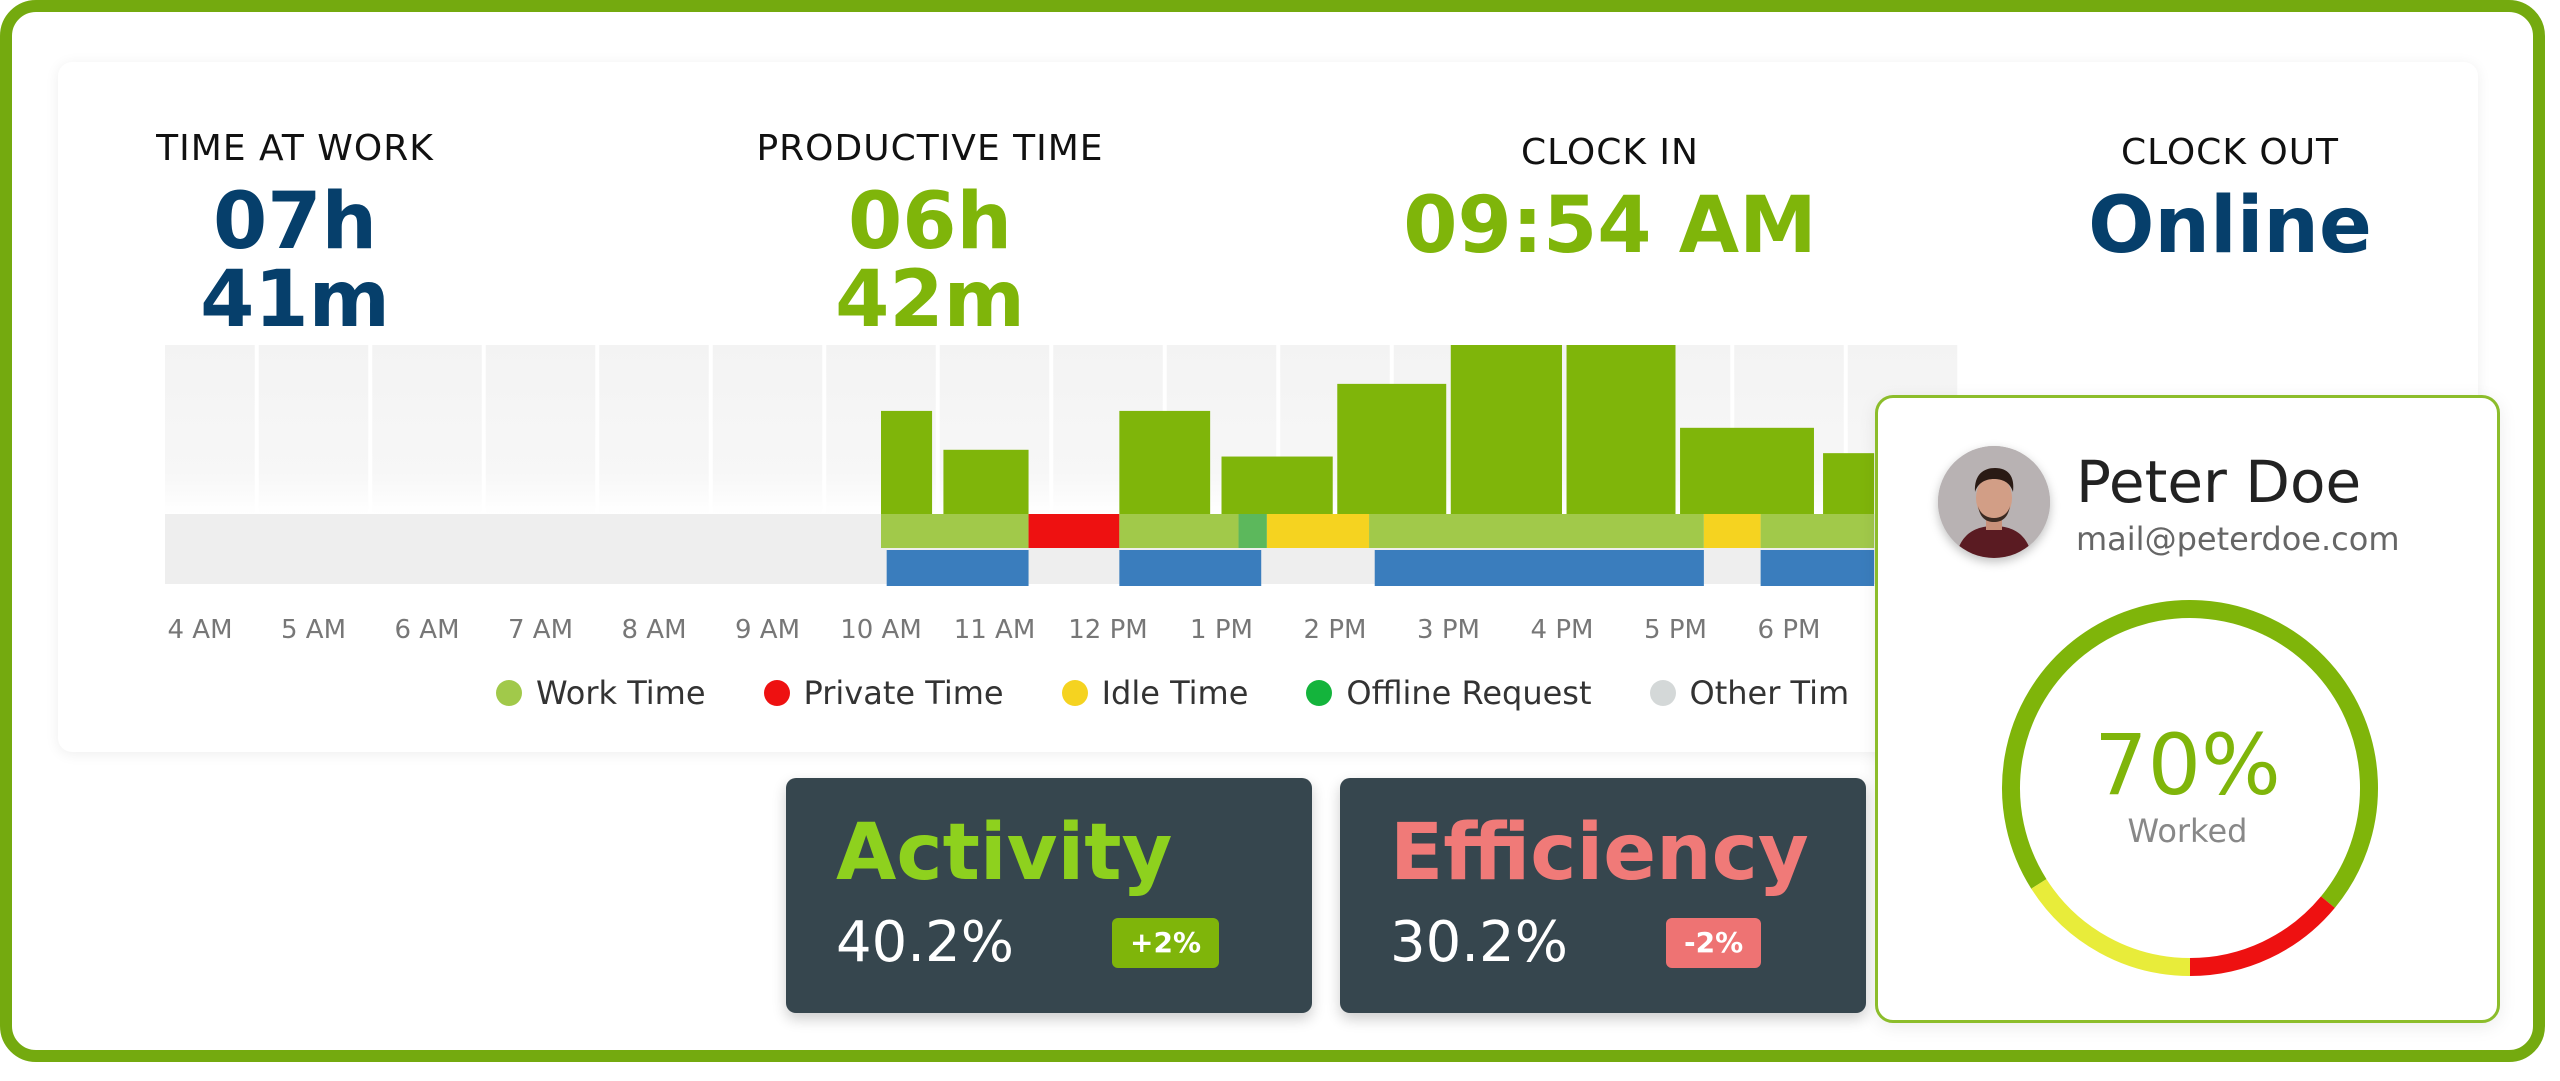 The image size is (2560, 1081). What do you see at coordinates (925, 942) in the screenshot?
I see `activity-value: 40.2%` at bounding box center [925, 942].